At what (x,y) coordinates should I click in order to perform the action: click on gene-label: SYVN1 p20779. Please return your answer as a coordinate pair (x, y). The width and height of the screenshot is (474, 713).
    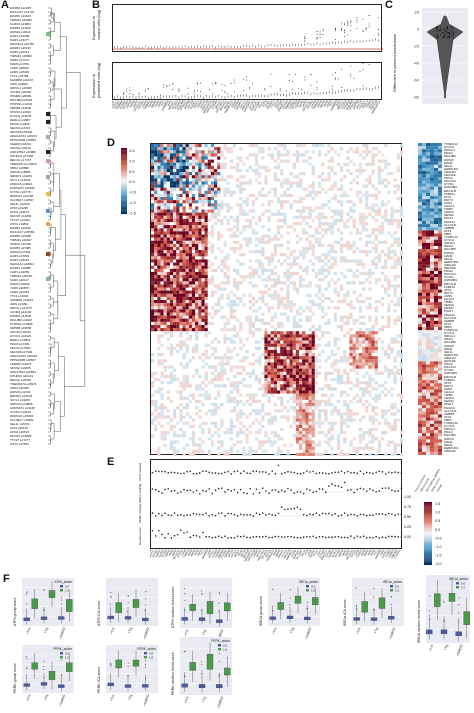
    Looking at the image, I should click on (20, 192).